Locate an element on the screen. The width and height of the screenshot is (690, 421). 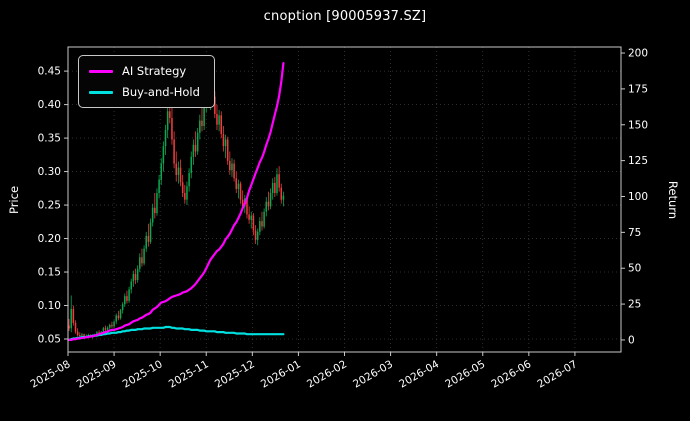
x-tick-label: 2025-08 is located at coordinates (51, 374).